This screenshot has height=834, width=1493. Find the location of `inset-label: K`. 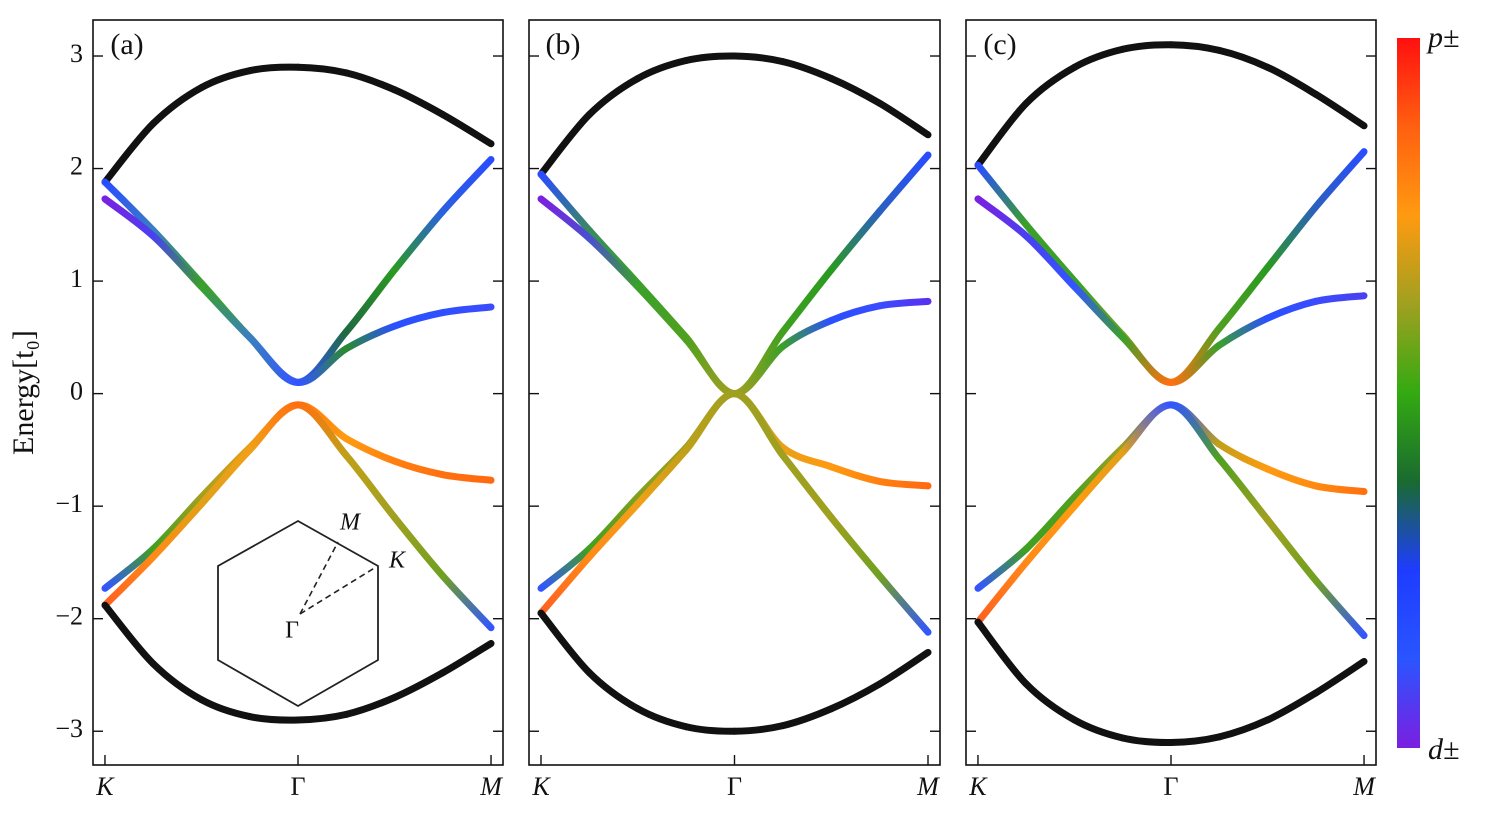

inset-label: K is located at coordinates (397, 561).